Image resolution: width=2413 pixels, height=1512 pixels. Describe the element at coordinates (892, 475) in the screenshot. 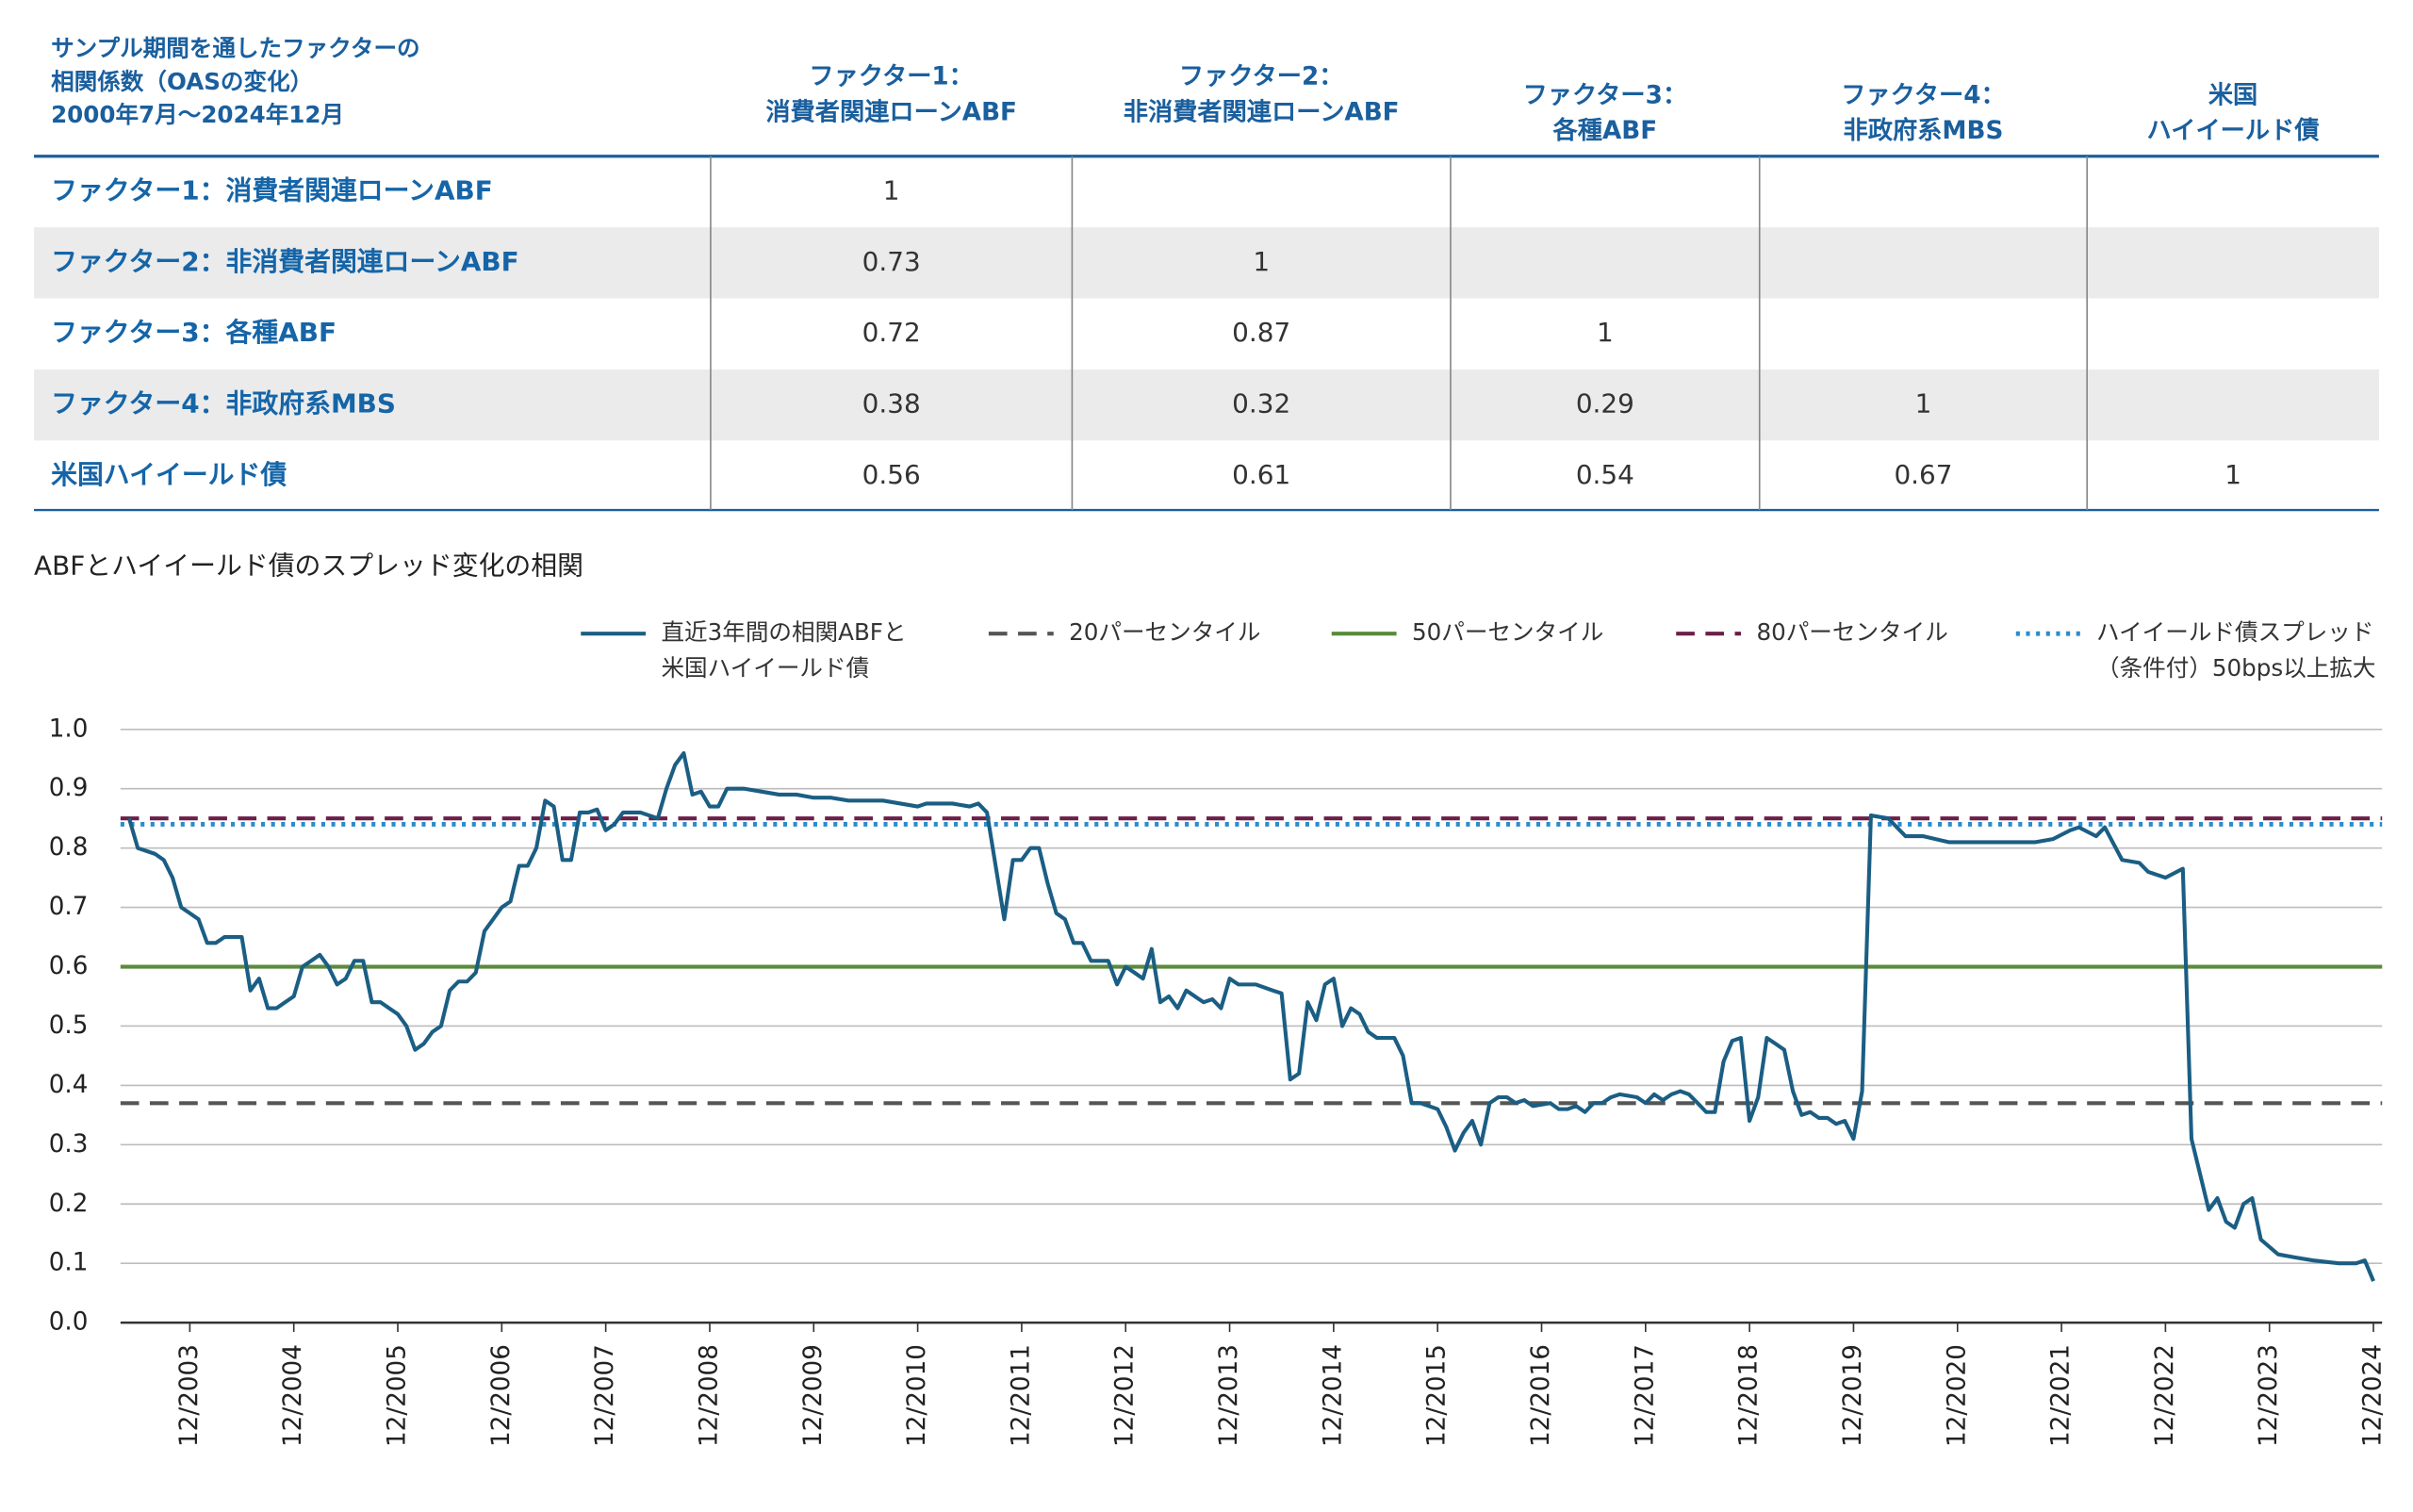

I see `cell-value: 0.56` at that location.